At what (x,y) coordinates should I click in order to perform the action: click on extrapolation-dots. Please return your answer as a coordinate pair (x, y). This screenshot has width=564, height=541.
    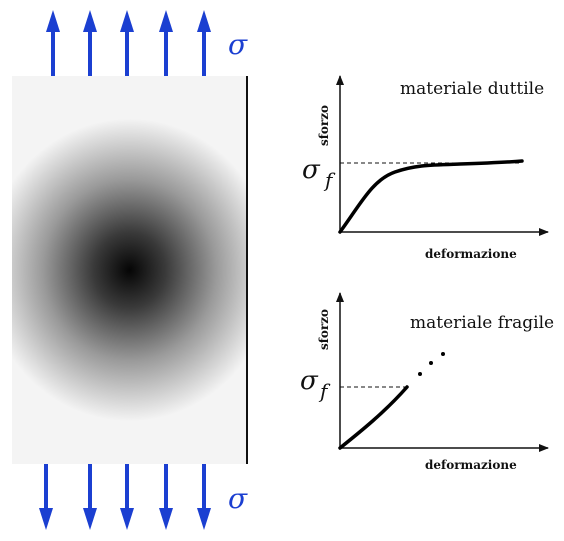
    Looking at the image, I should click on (431, 364).